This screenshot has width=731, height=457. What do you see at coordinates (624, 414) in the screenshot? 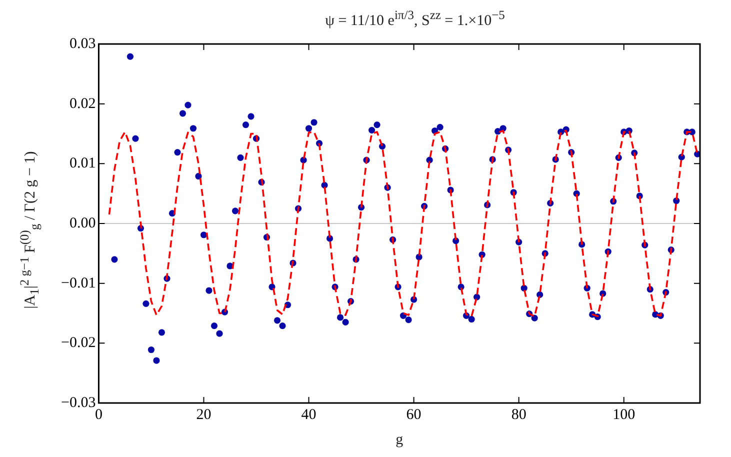
I see `x-tick-label: 100` at bounding box center [624, 414].